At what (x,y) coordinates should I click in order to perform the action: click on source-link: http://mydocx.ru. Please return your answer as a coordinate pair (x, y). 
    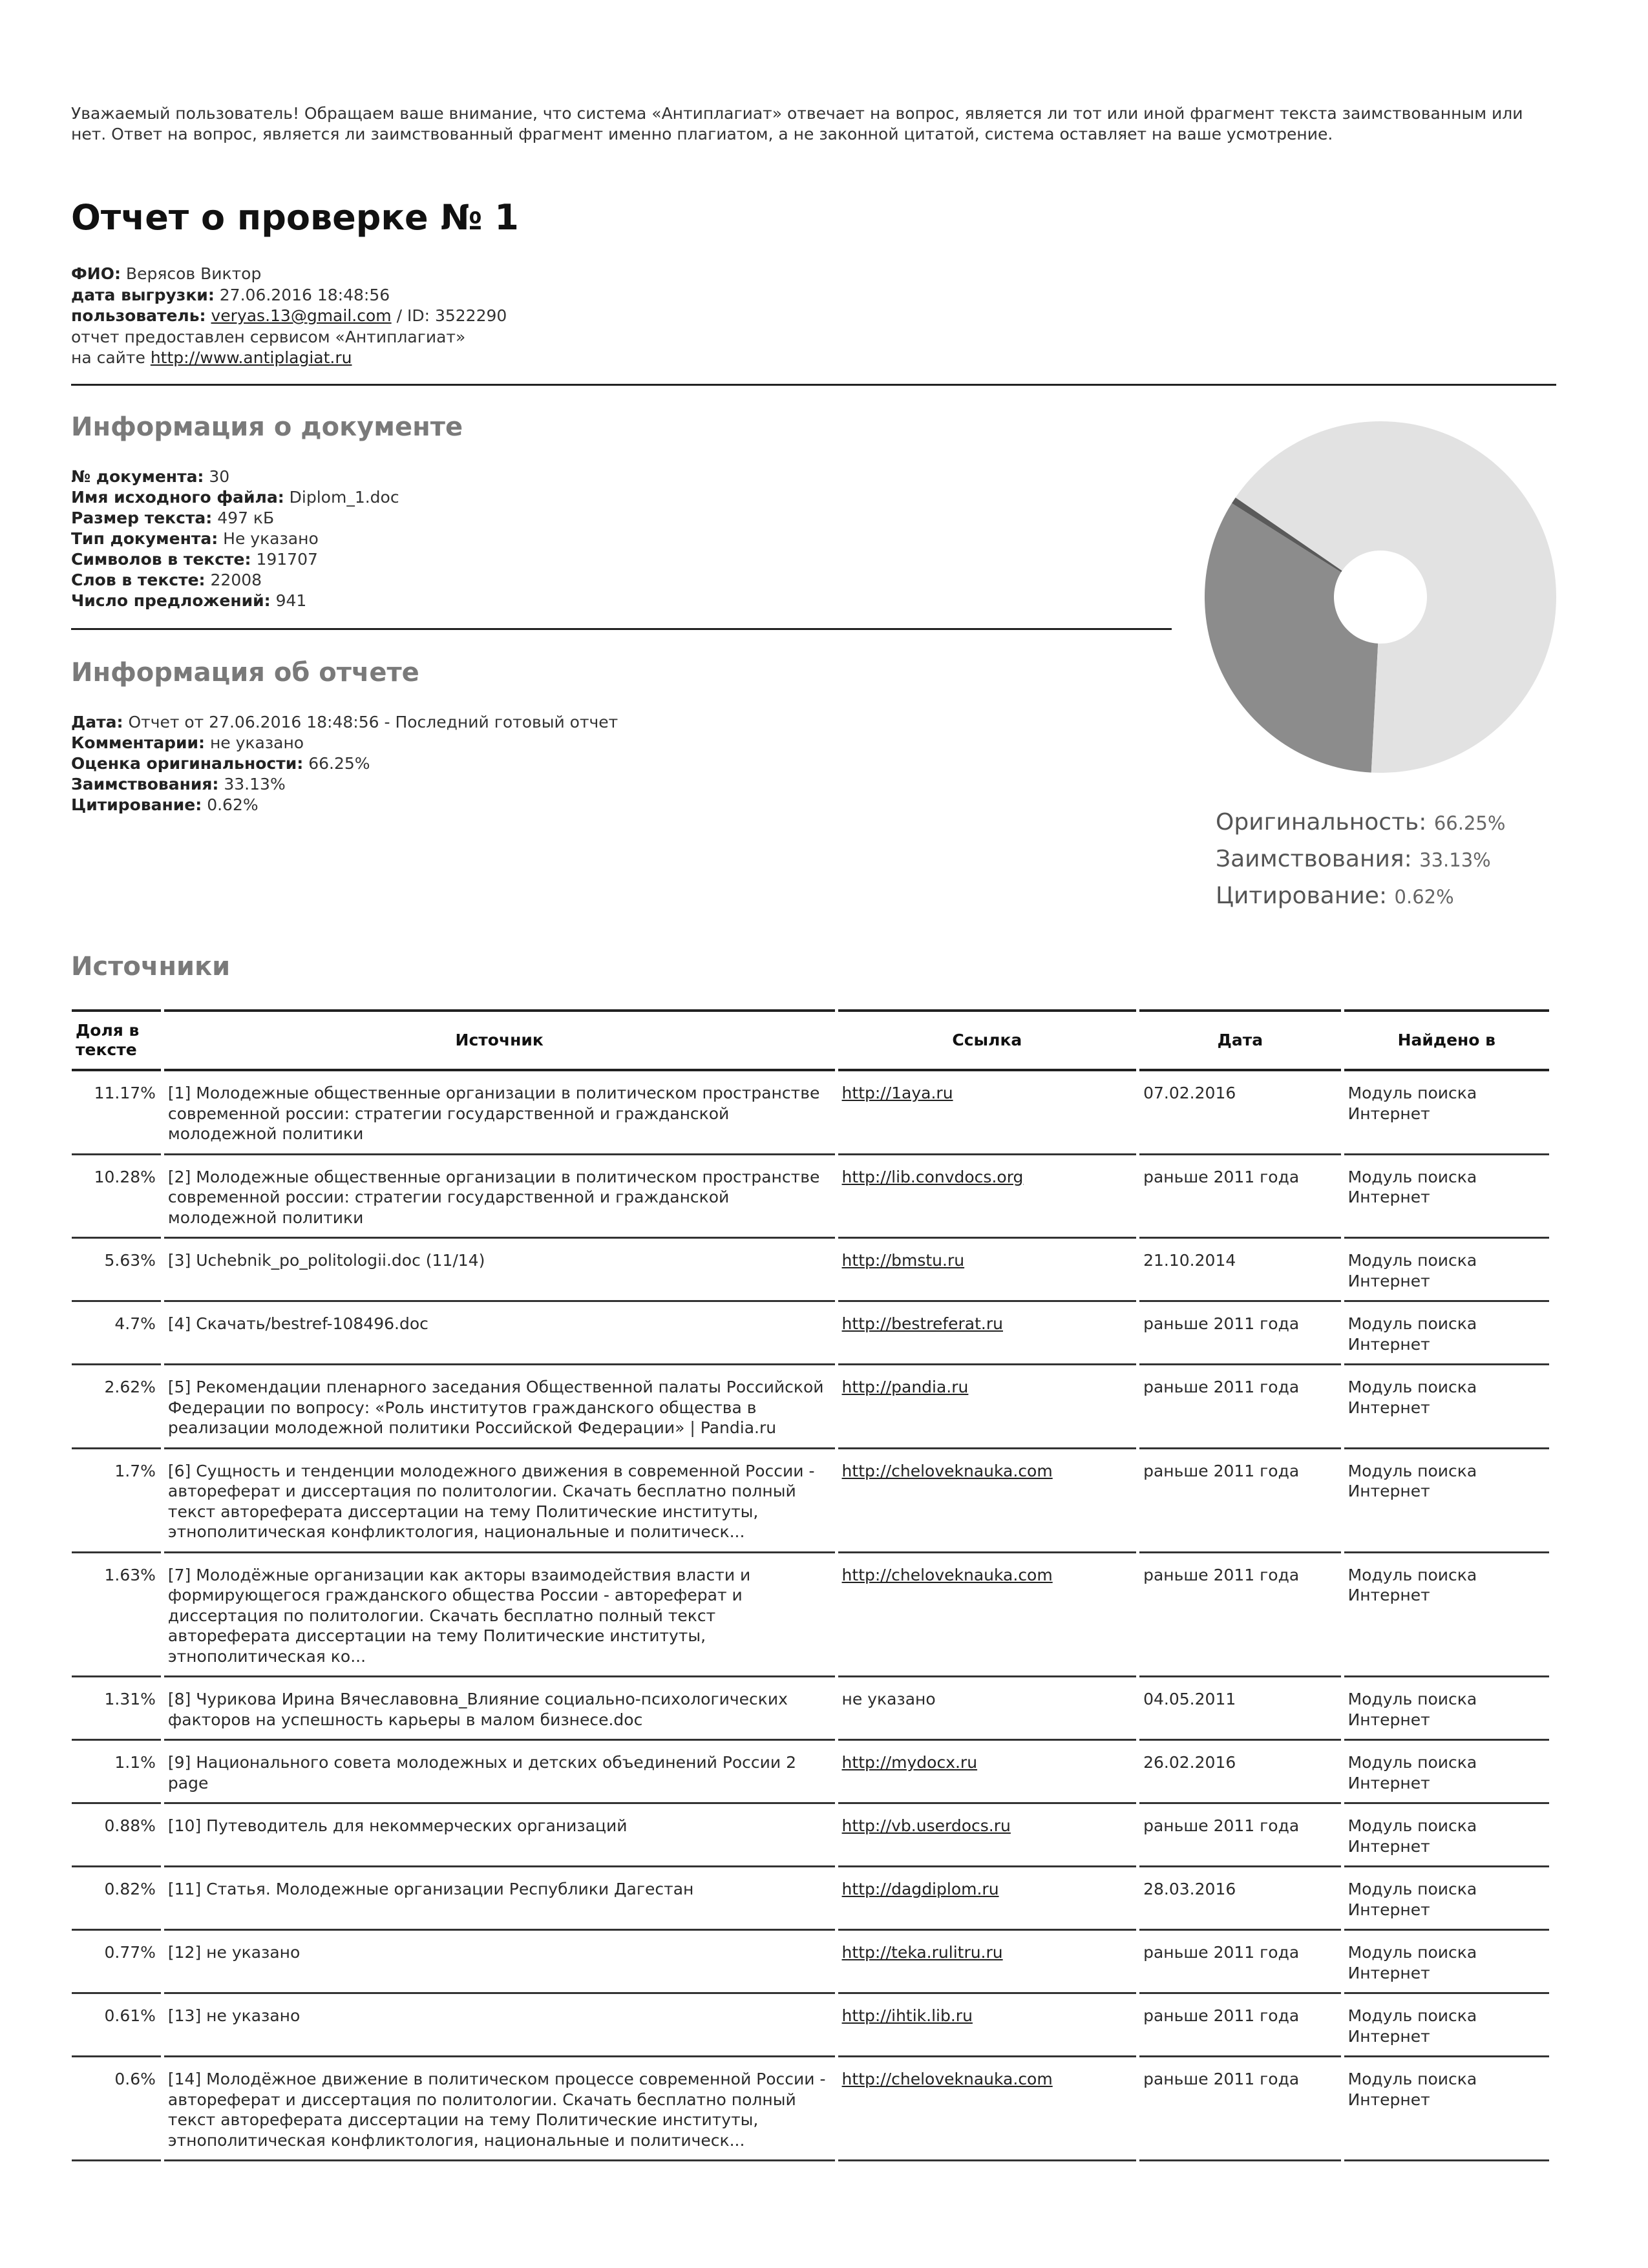
    Looking at the image, I should click on (909, 1763).